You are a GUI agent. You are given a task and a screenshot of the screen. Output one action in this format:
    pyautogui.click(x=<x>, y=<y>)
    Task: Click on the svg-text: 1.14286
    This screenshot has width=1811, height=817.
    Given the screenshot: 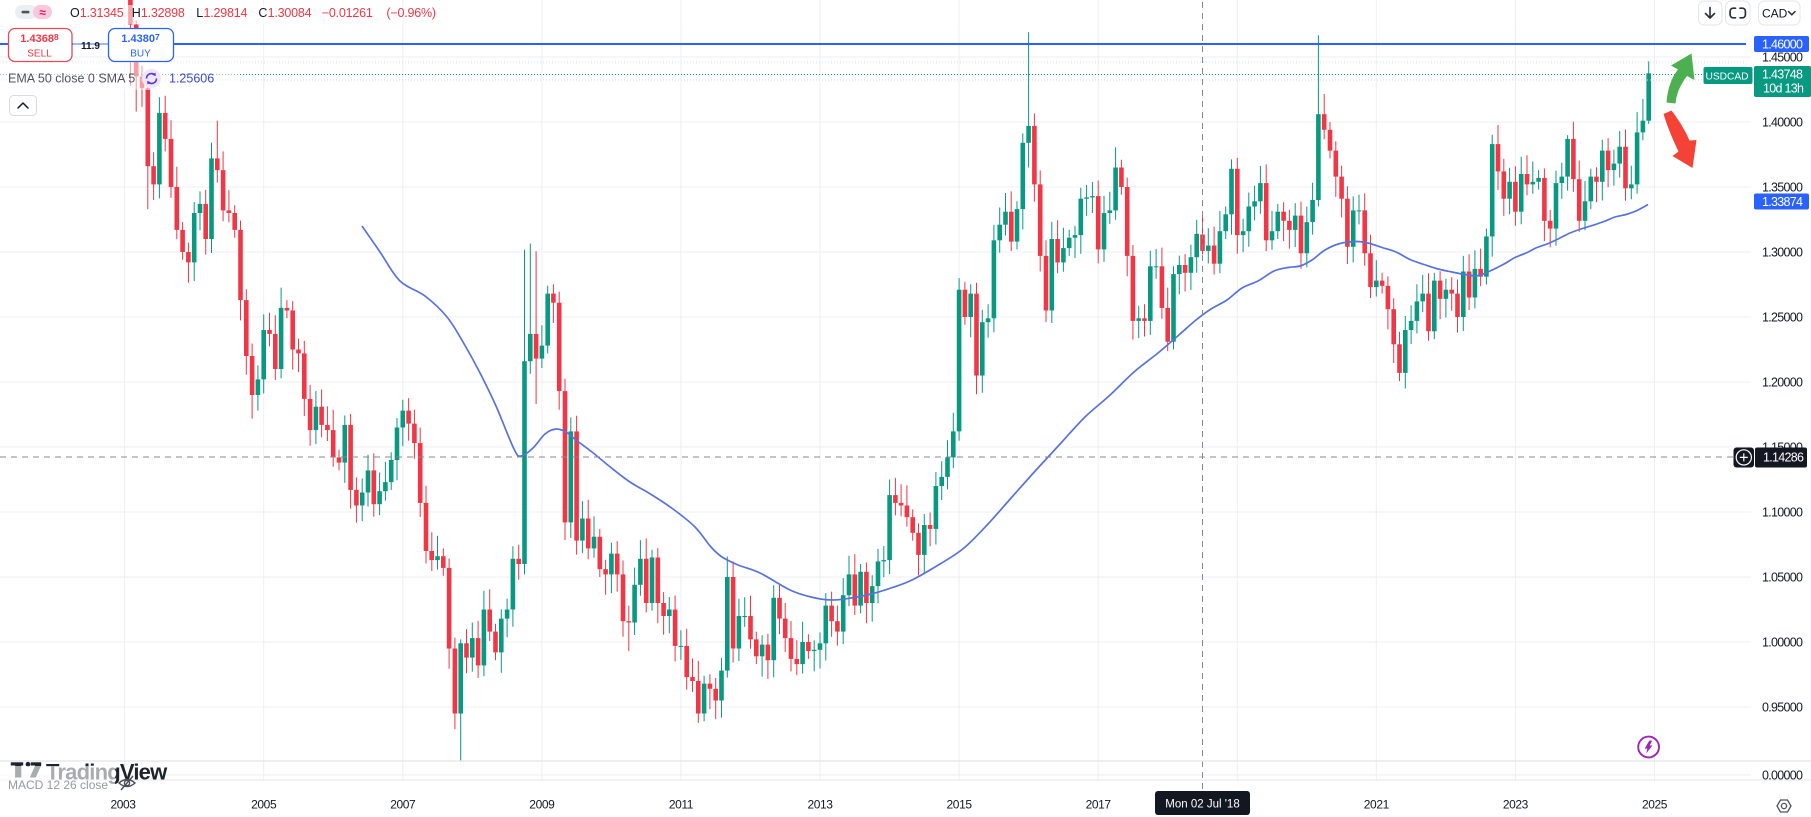 What is the action you would take?
    pyautogui.click(x=1783, y=458)
    